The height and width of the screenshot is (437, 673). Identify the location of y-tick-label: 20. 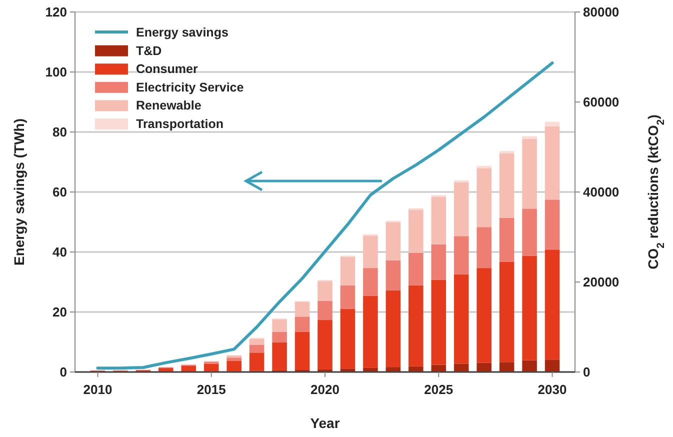
(59, 312).